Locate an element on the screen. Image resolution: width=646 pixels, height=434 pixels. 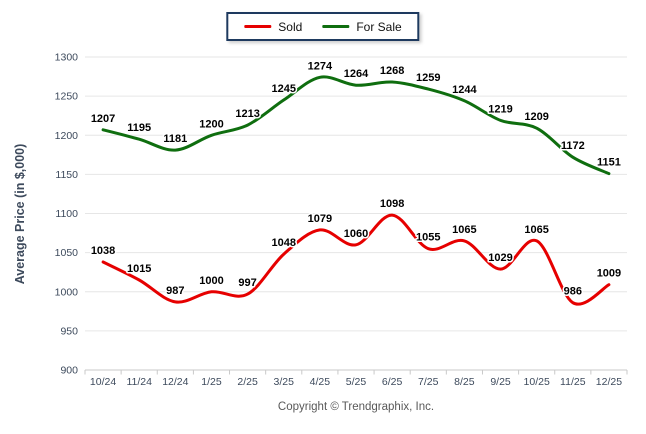
y-tick-label: 1200 is located at coordinates (67, 136).